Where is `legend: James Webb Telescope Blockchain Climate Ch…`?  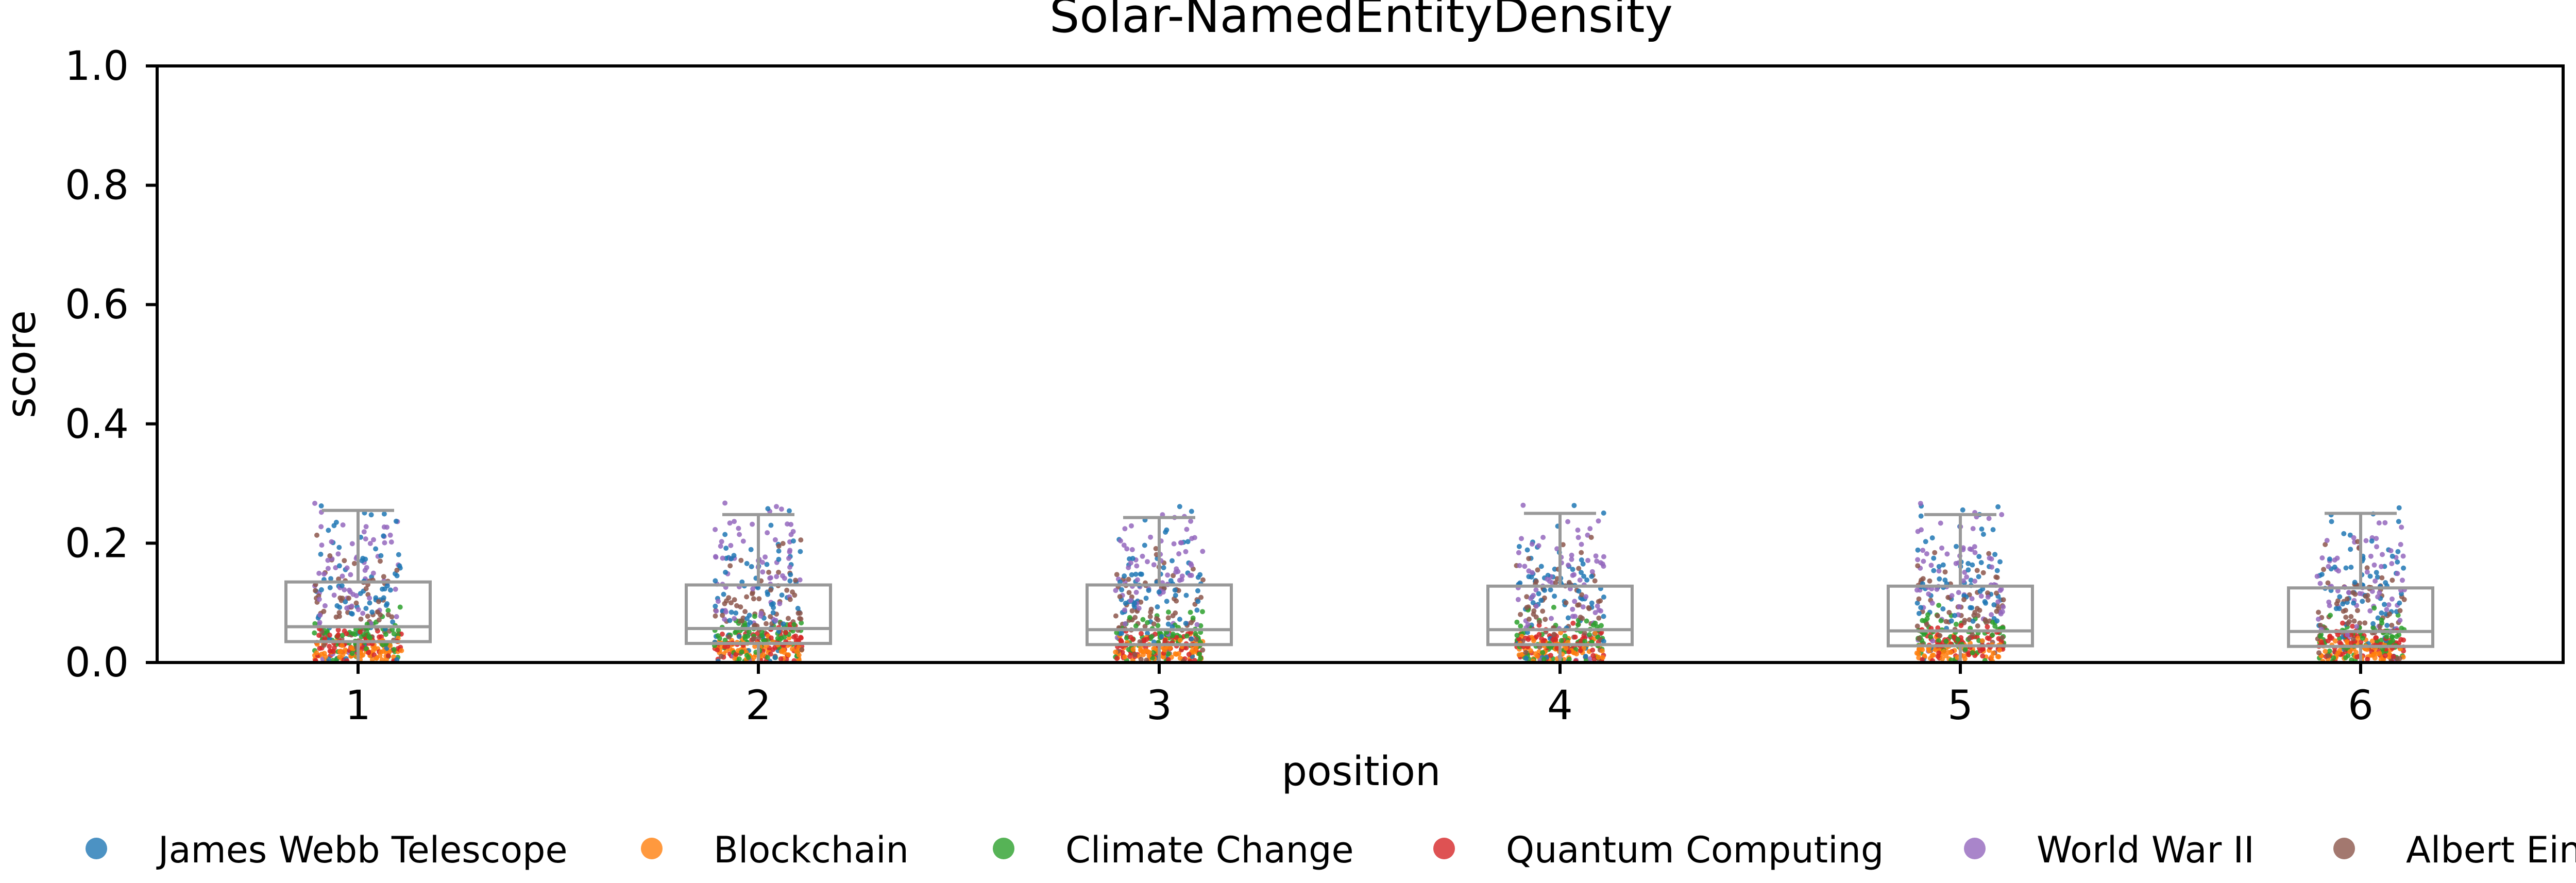 legend: James Webb Telescope Blockchain Climate Ch… is located at coordinates (1331, 850).